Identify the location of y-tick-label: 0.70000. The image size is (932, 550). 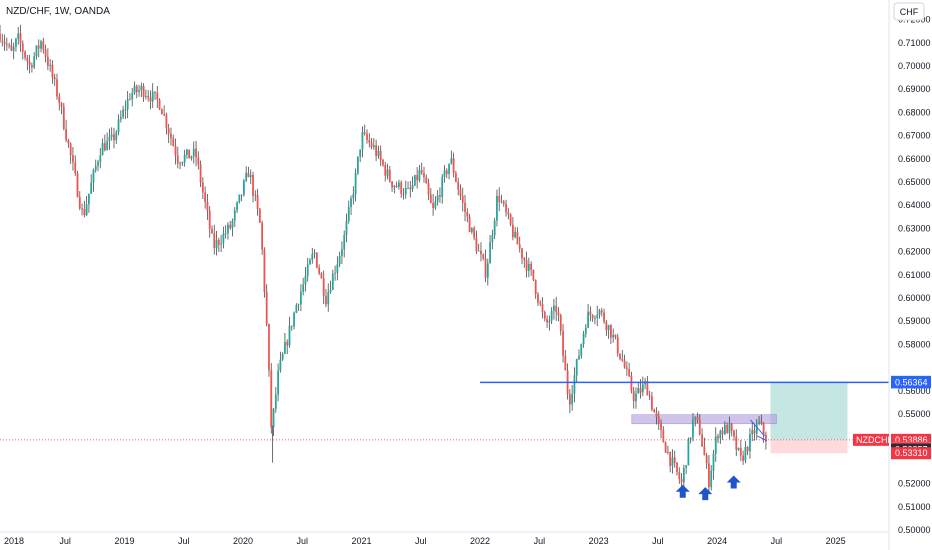
(914, 66).